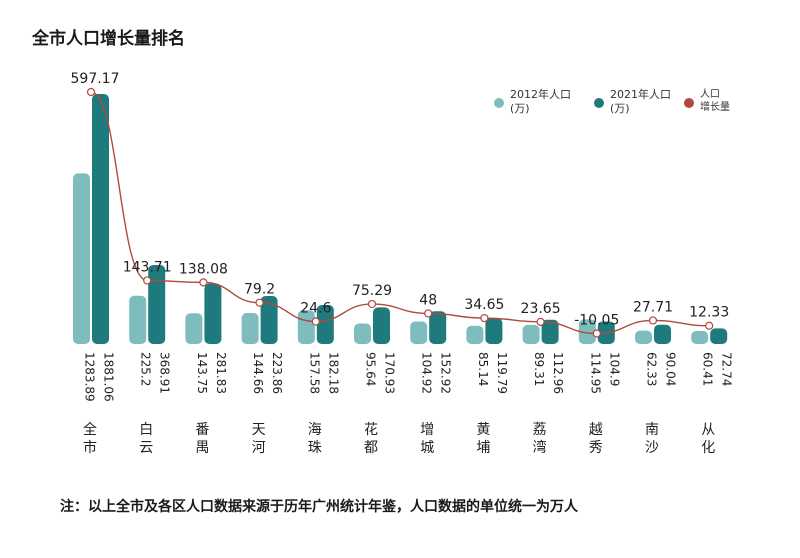  I want to click on label-2021-6: 152.92, so click(446, 373).